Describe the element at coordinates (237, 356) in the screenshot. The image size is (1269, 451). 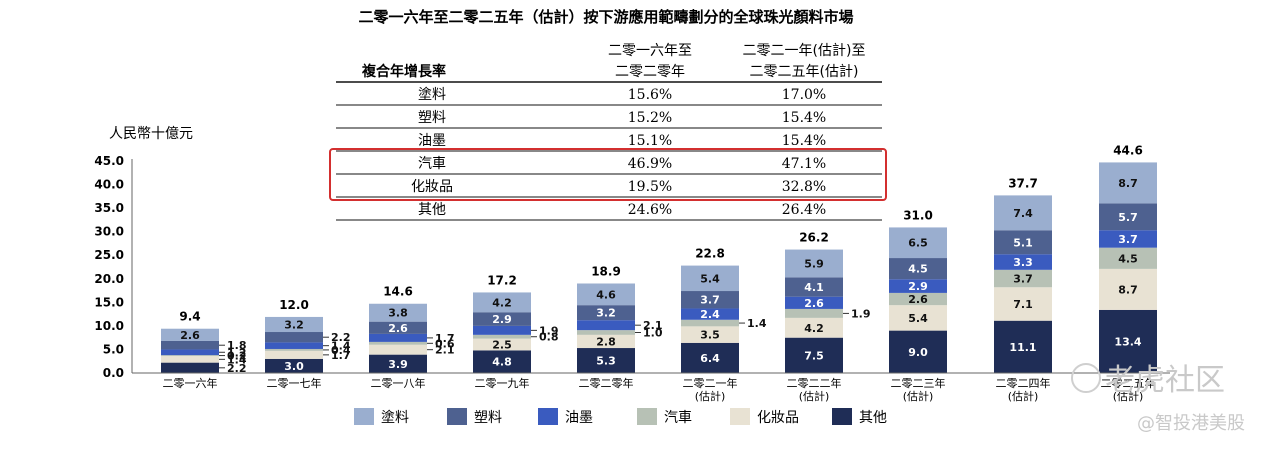
I see `segment-value-label: 0.2` at that location.